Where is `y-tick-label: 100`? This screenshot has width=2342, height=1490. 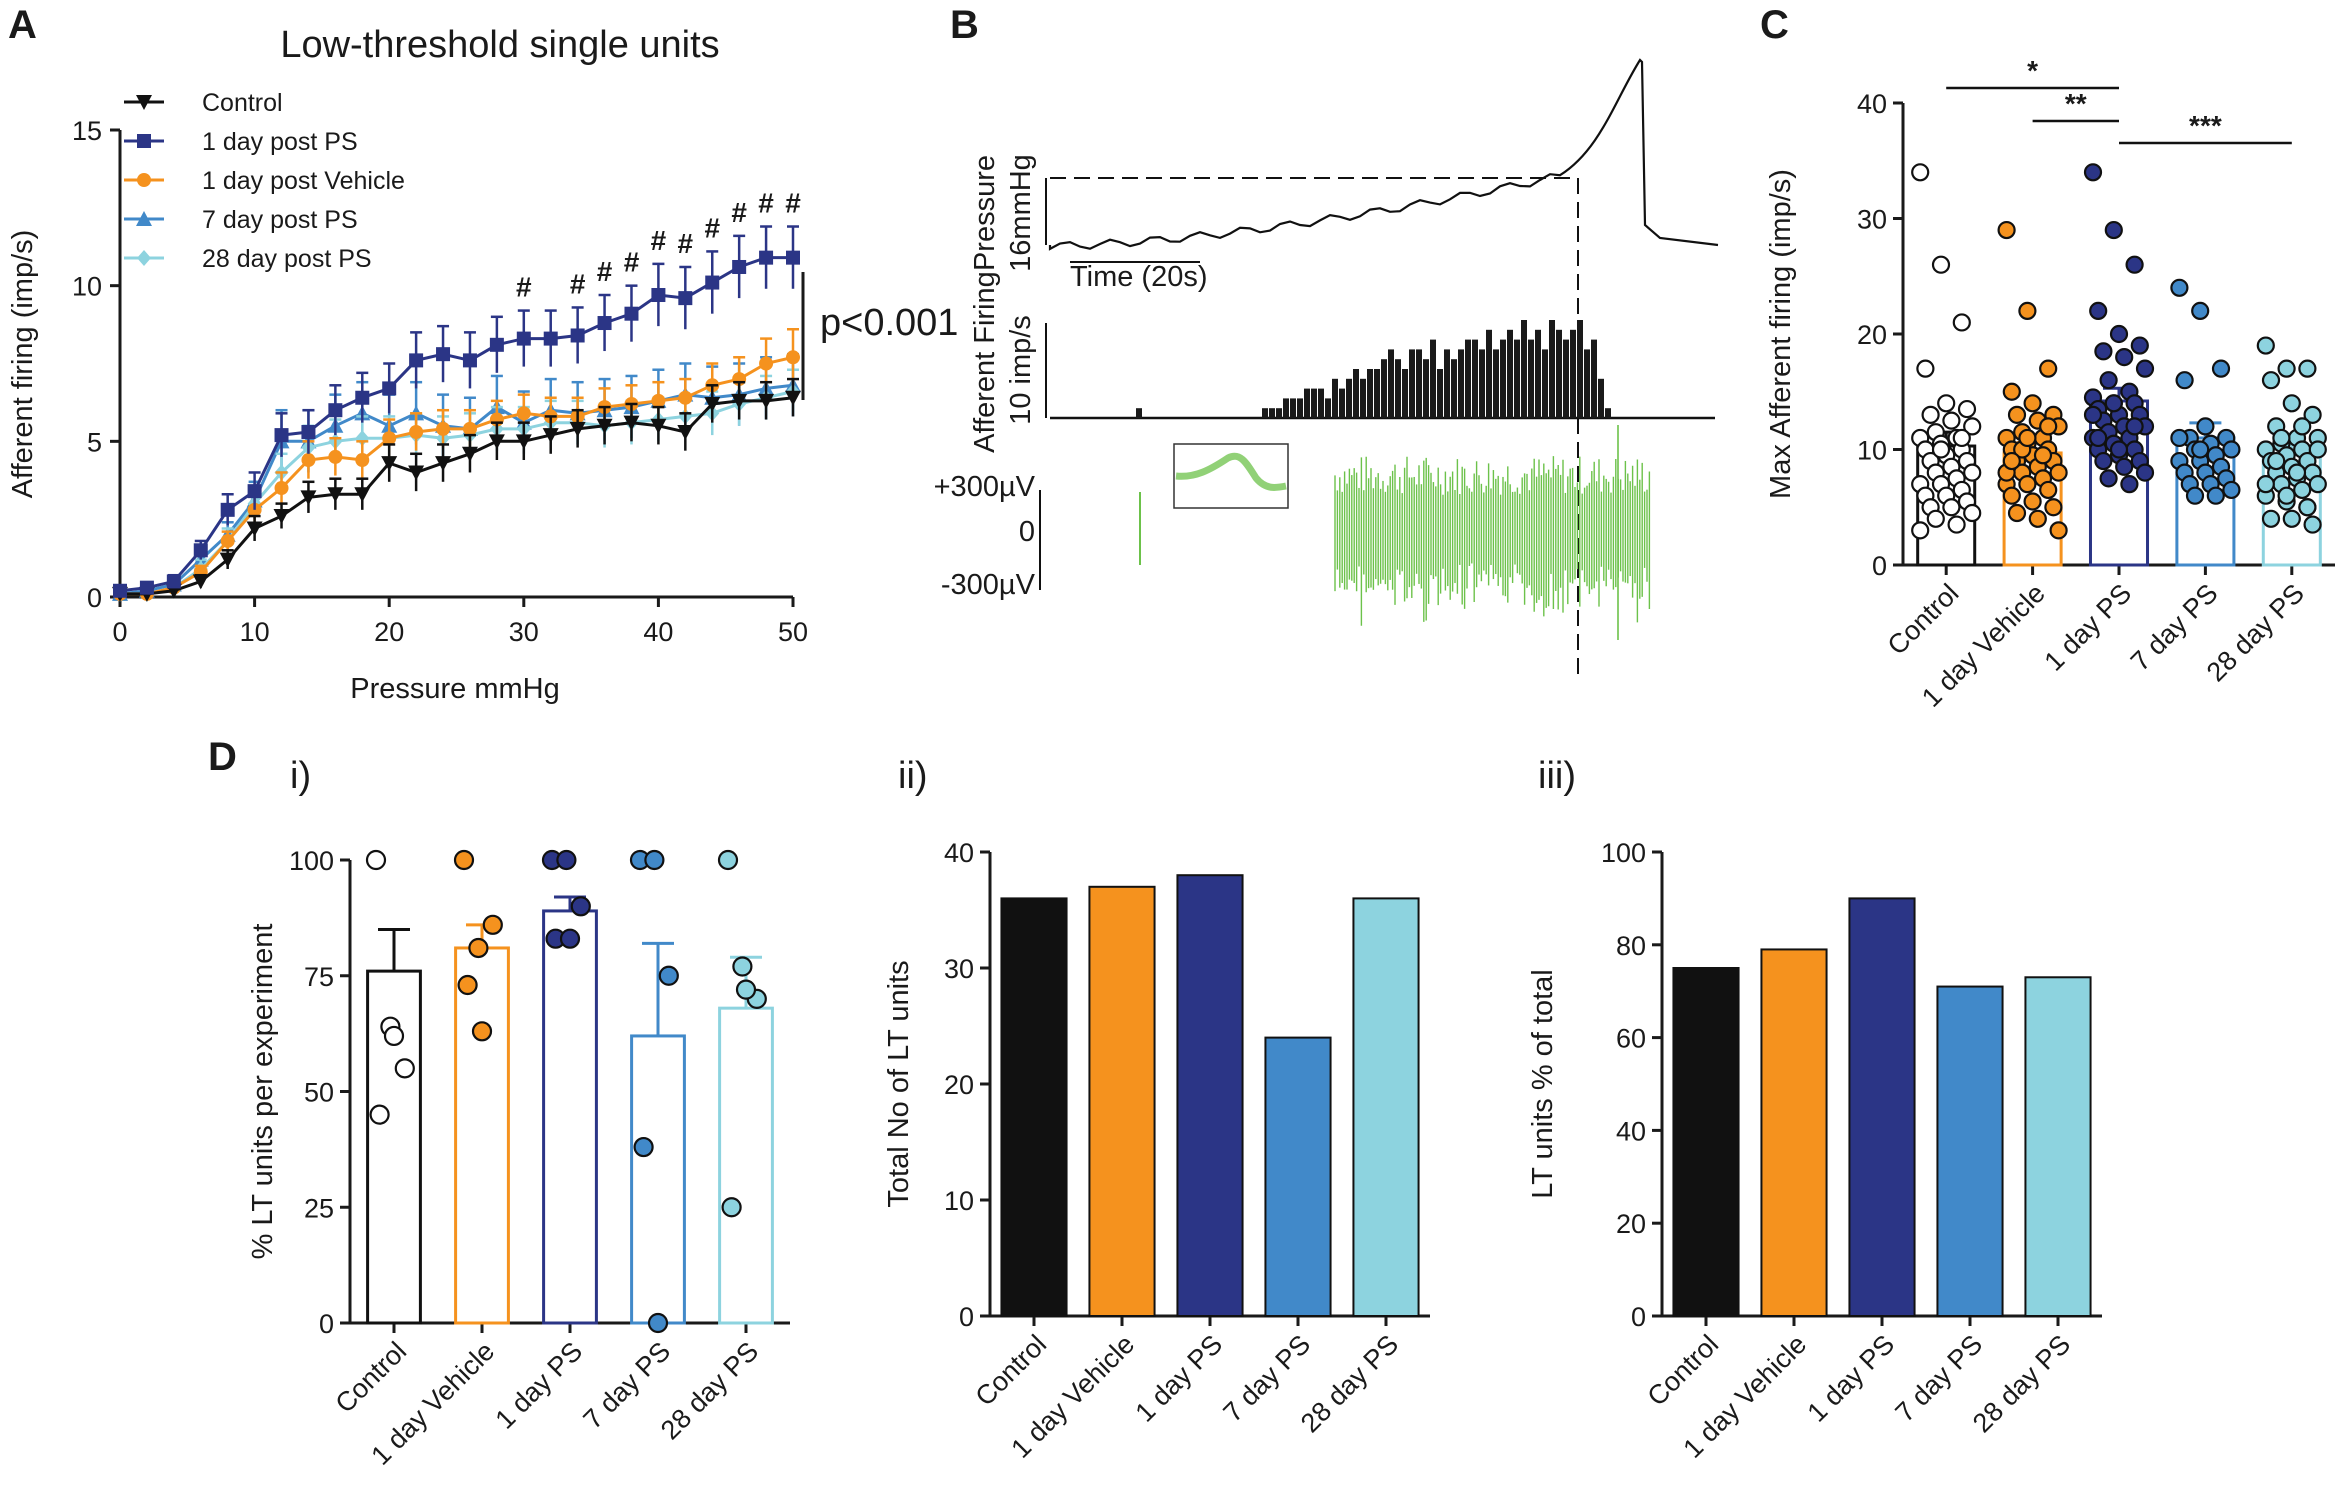 y-tick-label: 100 is located at coordinates (311, 861).